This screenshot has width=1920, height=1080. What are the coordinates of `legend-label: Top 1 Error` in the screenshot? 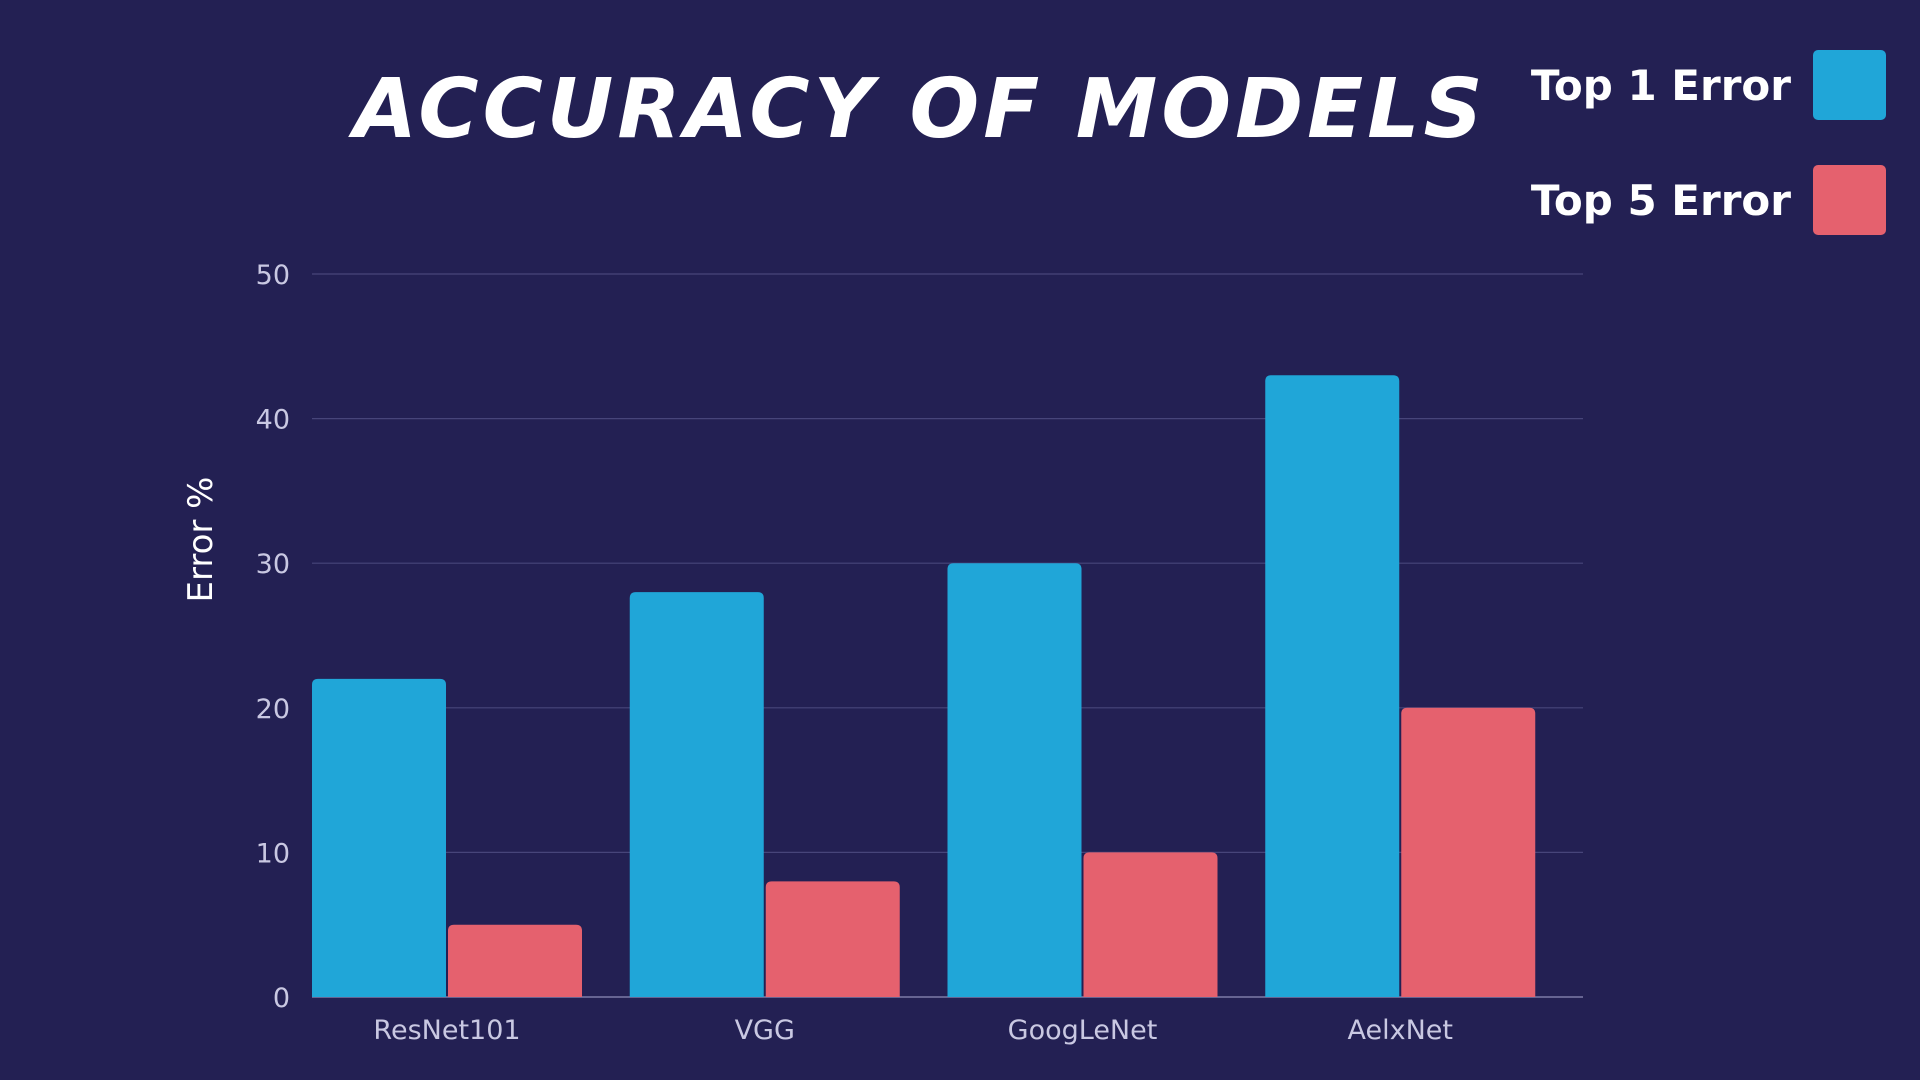 It's located at (1660, 85).